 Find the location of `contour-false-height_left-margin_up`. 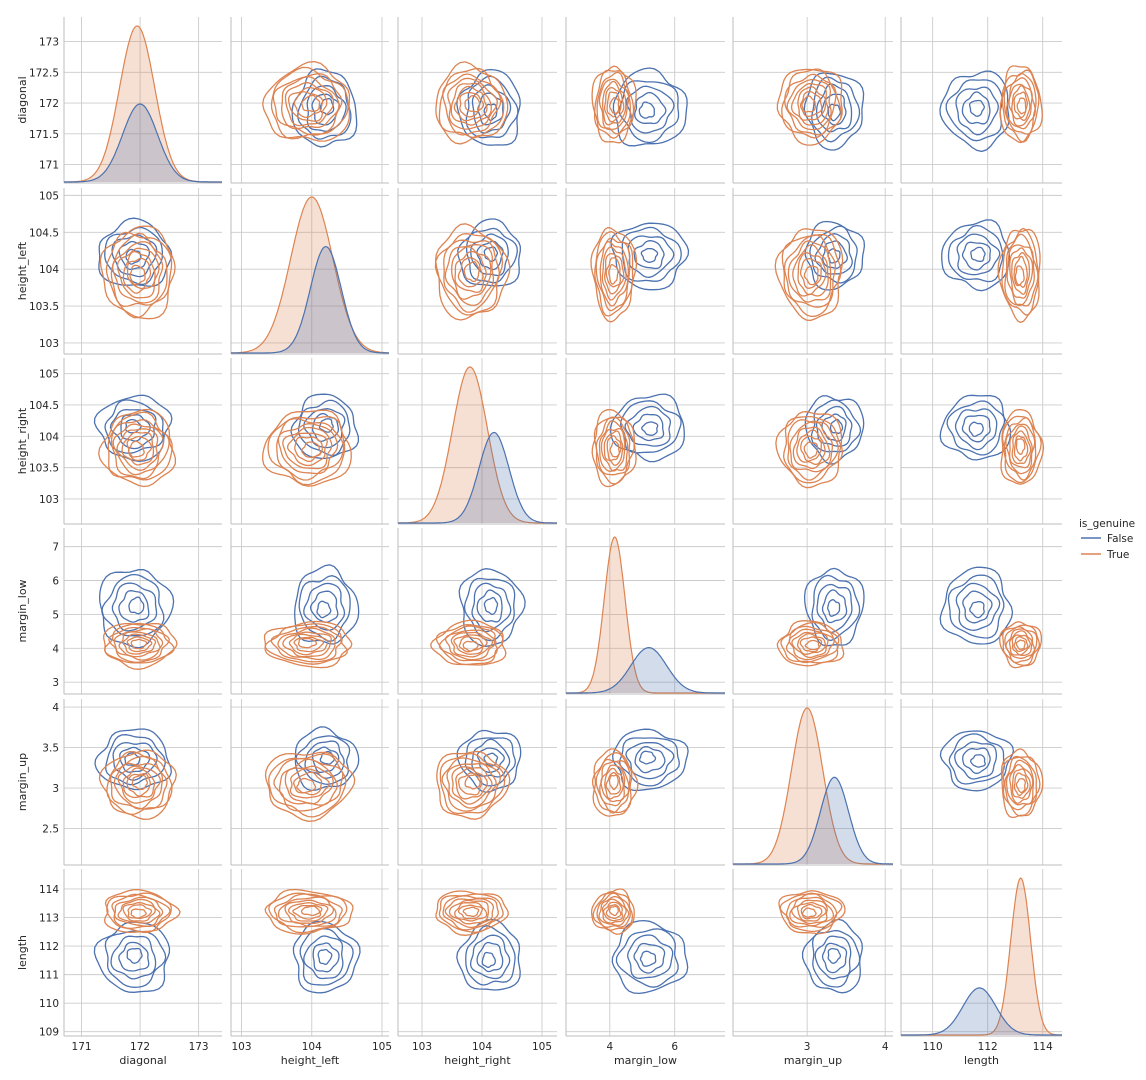

contour-false-height_left-margin_up is located at coordinates (327, 757).